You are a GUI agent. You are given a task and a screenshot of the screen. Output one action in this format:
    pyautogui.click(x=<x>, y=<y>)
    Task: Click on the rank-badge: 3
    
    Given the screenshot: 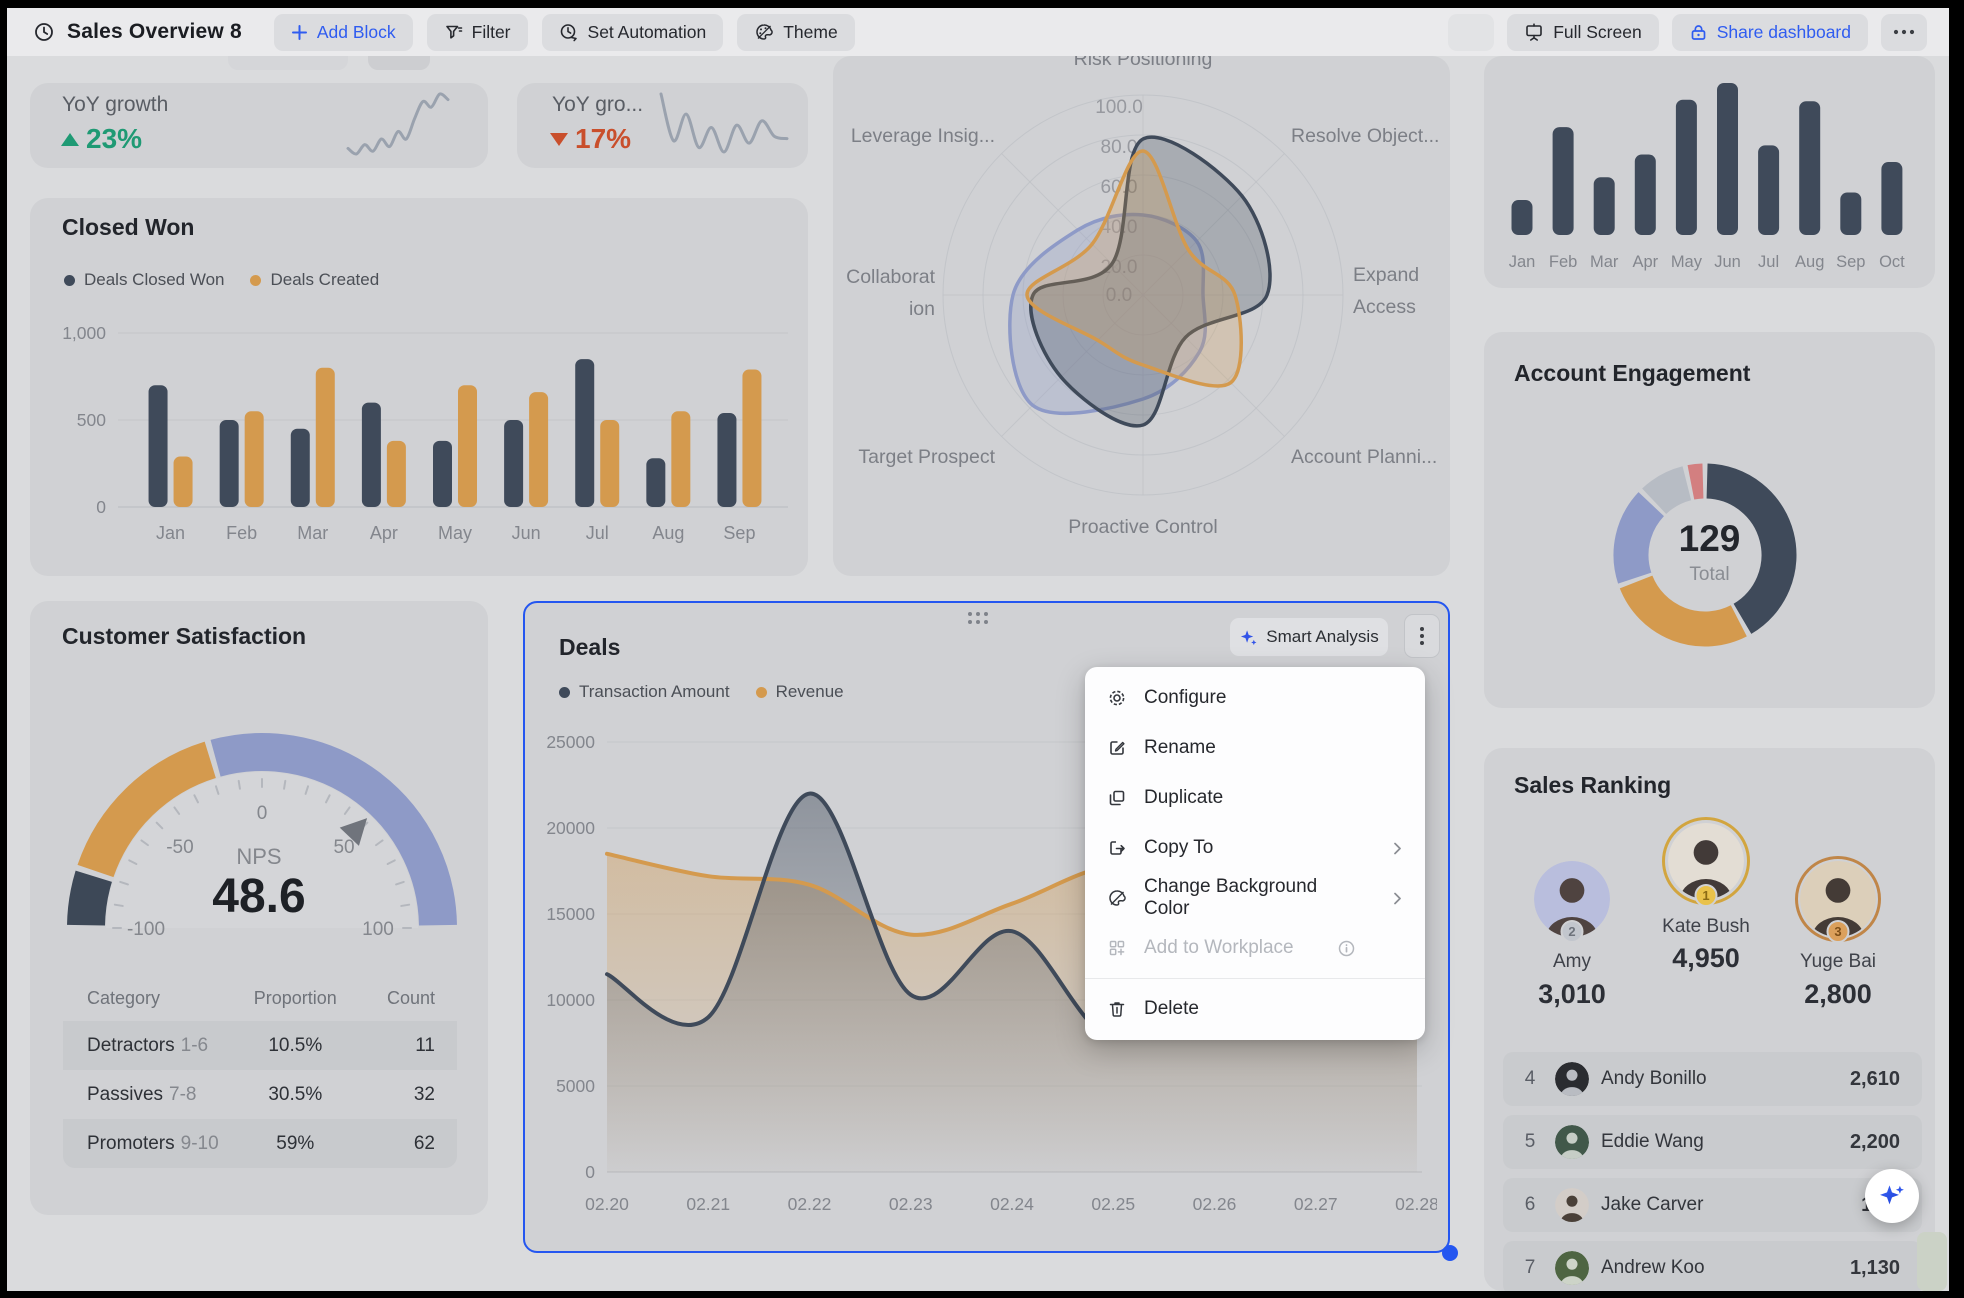 What is the action you would take?
    pyautogui.click(x=1838, y=931)
    